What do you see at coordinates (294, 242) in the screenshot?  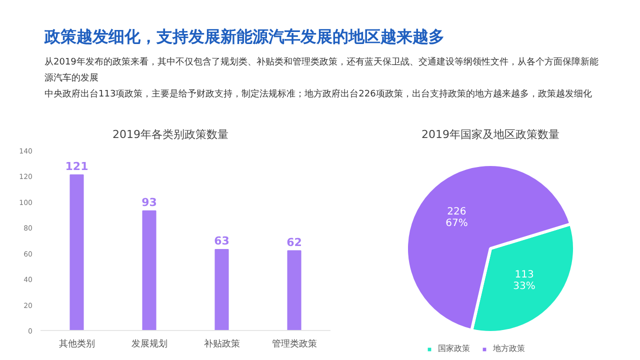 I see `data-label: 62` at bounding box center [294, 242].